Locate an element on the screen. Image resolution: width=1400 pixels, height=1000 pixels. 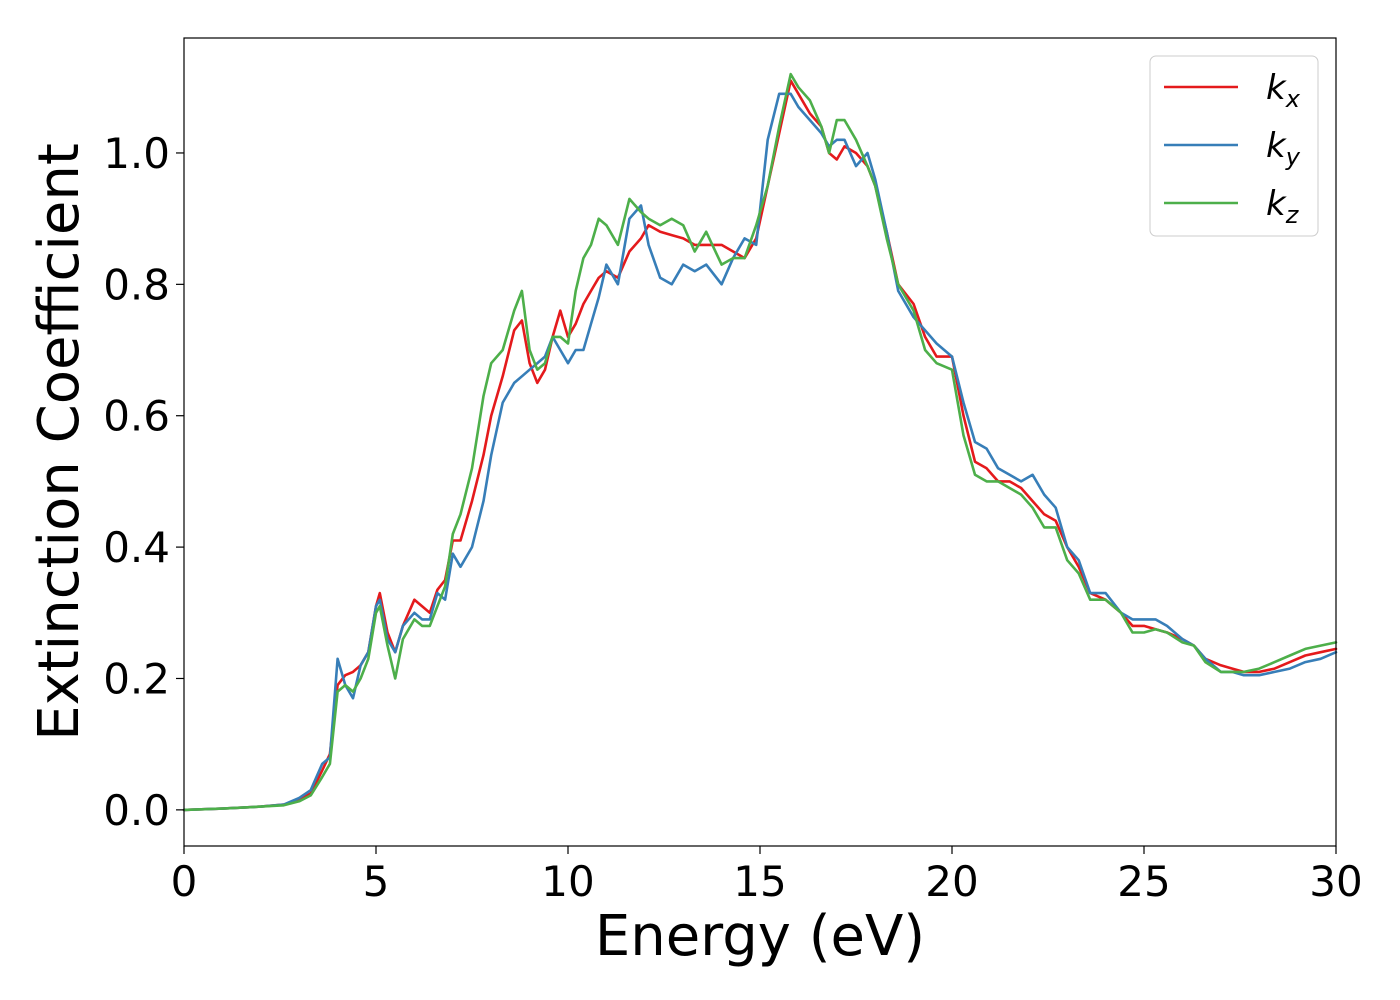
y-tick-label: 0.8 is located at coordinates (136, 284).